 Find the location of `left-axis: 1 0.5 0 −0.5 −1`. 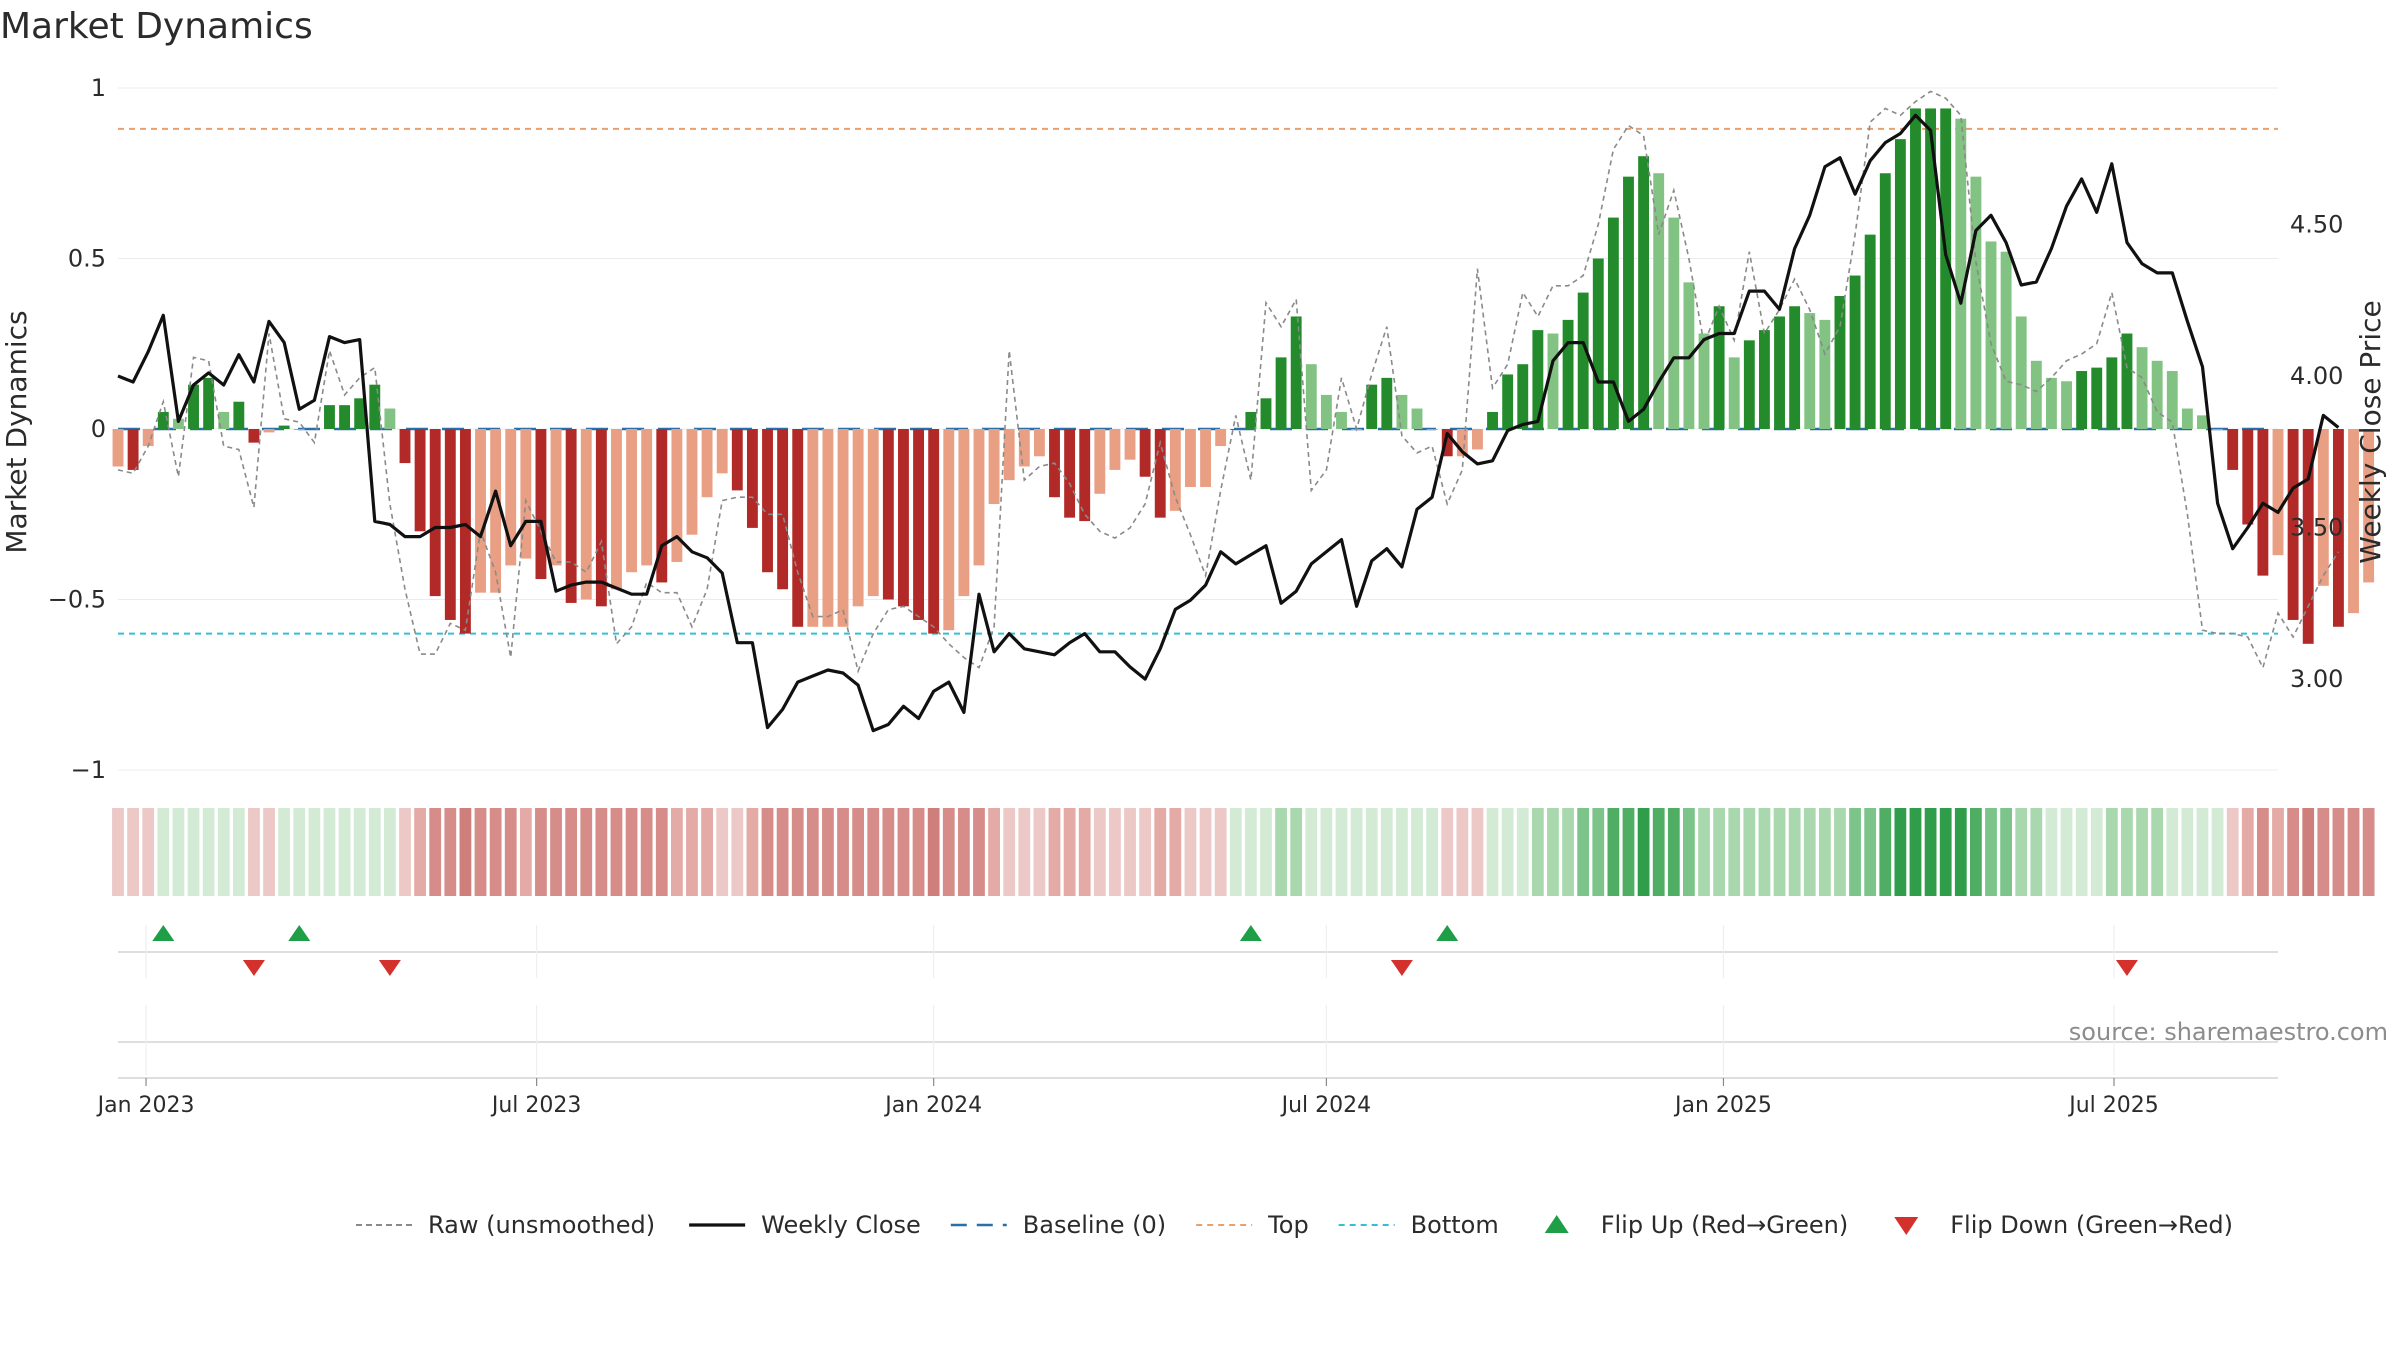

left-axis: 1 0.5 0 −0.5 −1 is located at coordinates (77, 429).